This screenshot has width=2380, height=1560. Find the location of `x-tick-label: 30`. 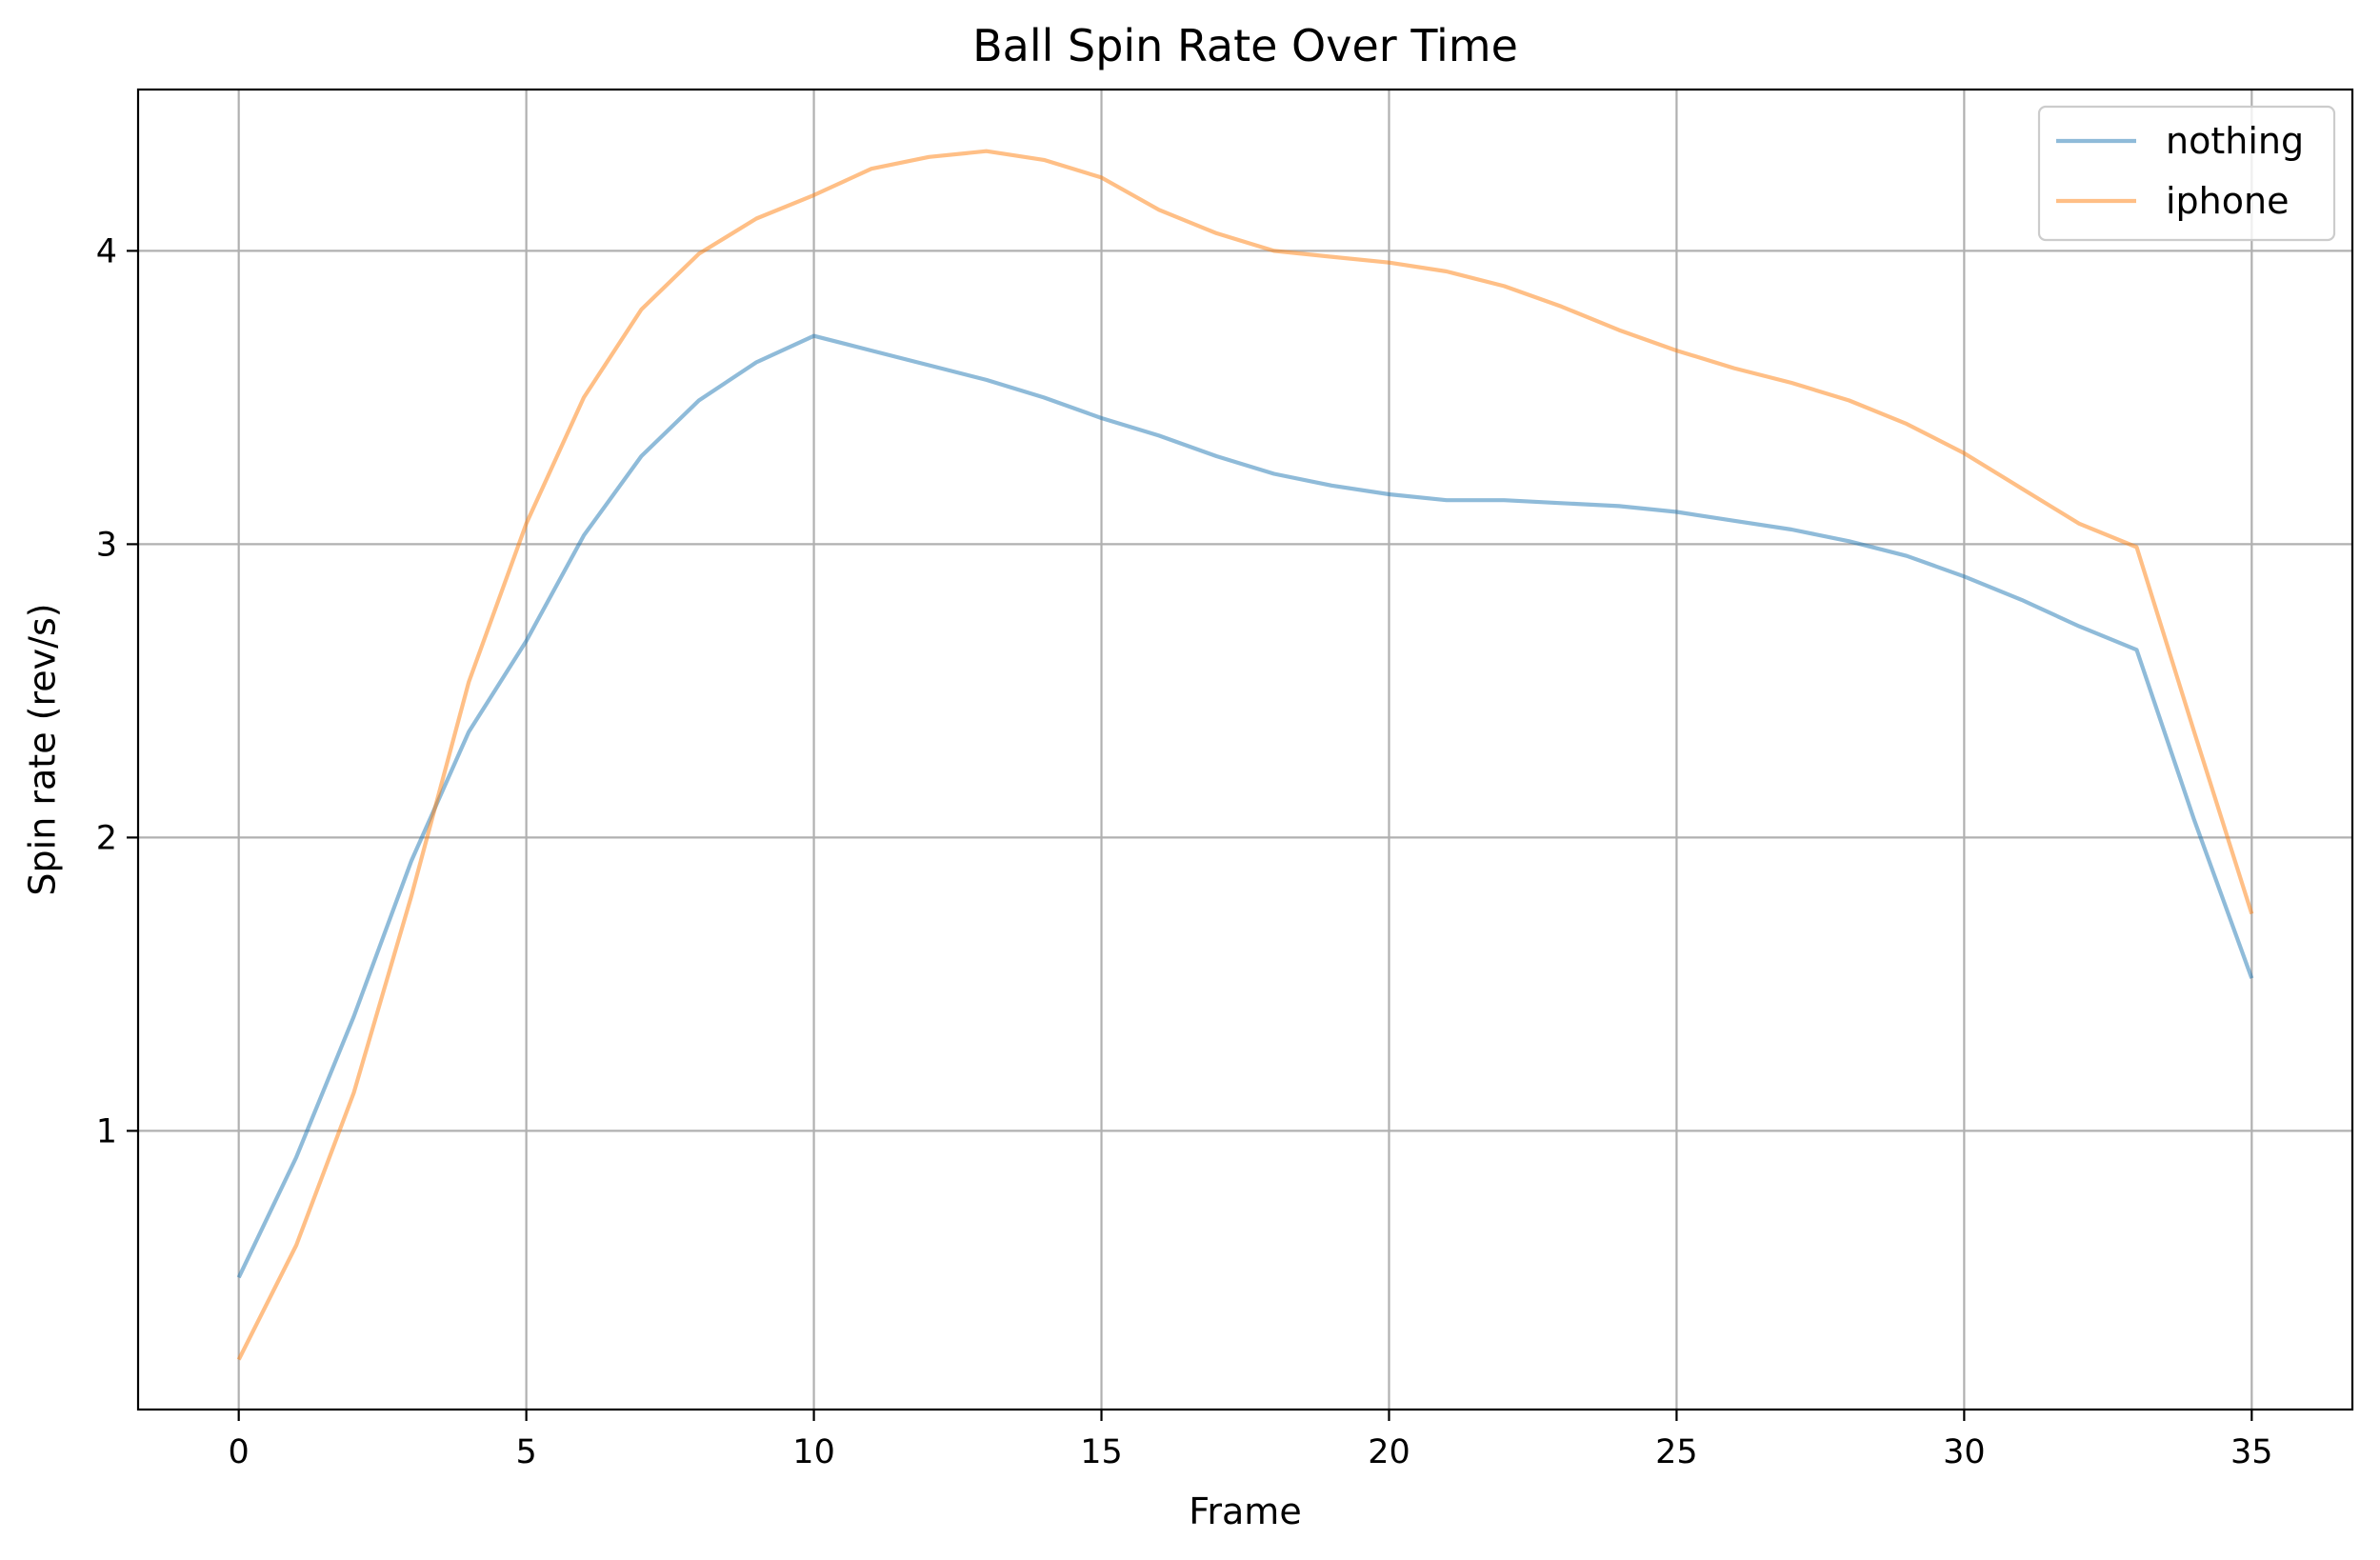

x-tick-label: 30 is located at coordinates (1964, 1452).